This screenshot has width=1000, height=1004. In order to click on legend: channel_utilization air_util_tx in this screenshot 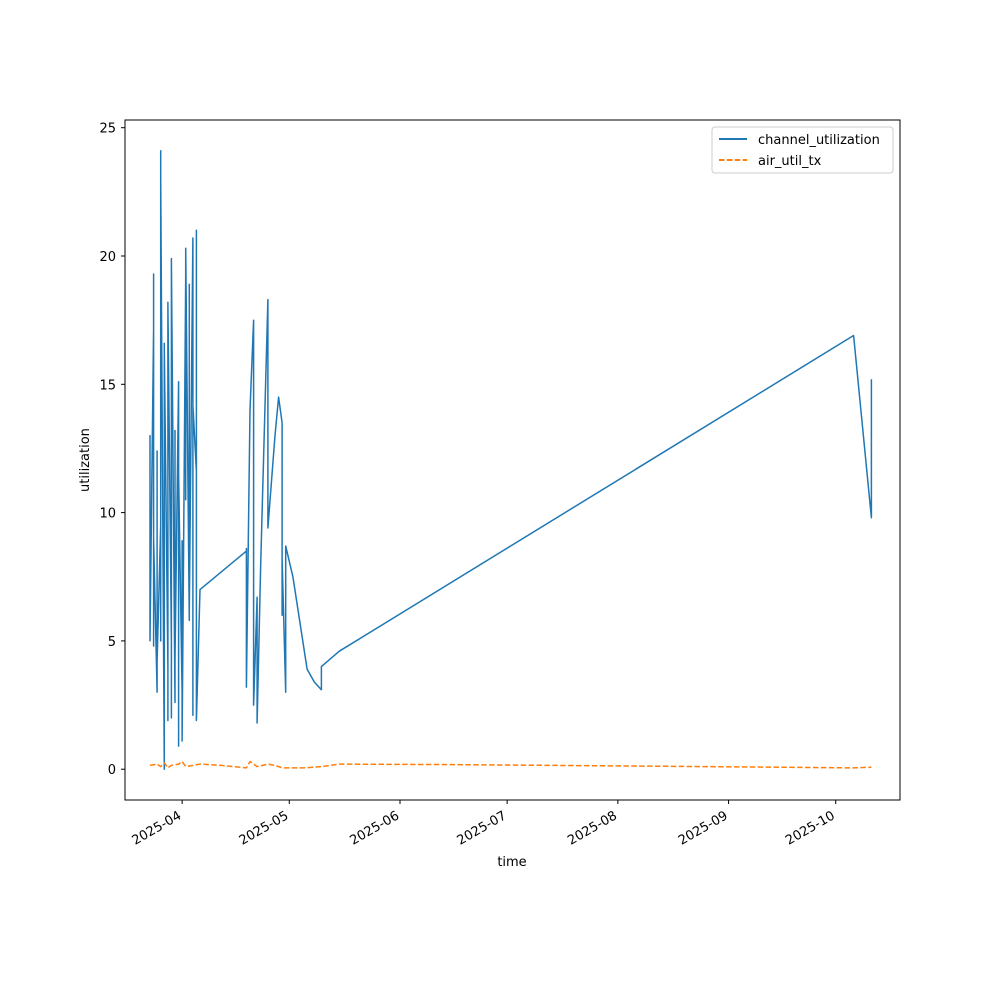, I will do `click(802, 150)`.